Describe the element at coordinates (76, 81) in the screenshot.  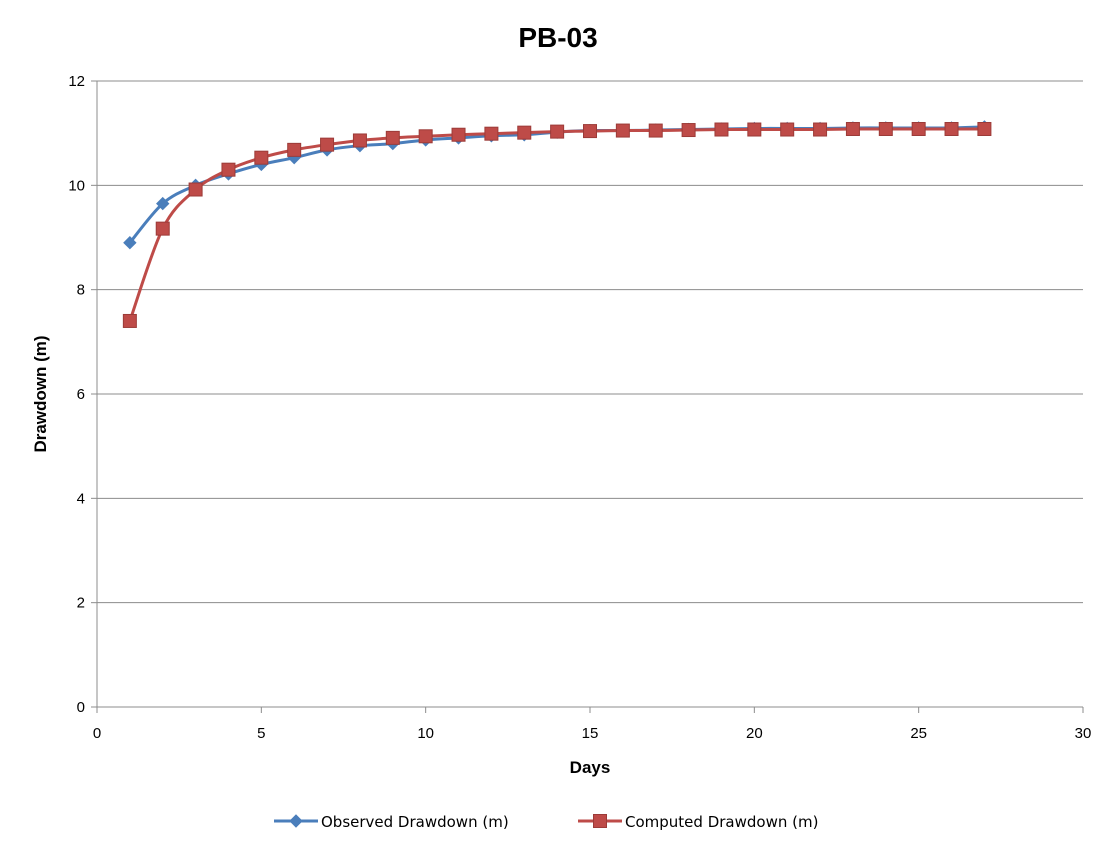
I see `y-tick-label: 12` at that location.